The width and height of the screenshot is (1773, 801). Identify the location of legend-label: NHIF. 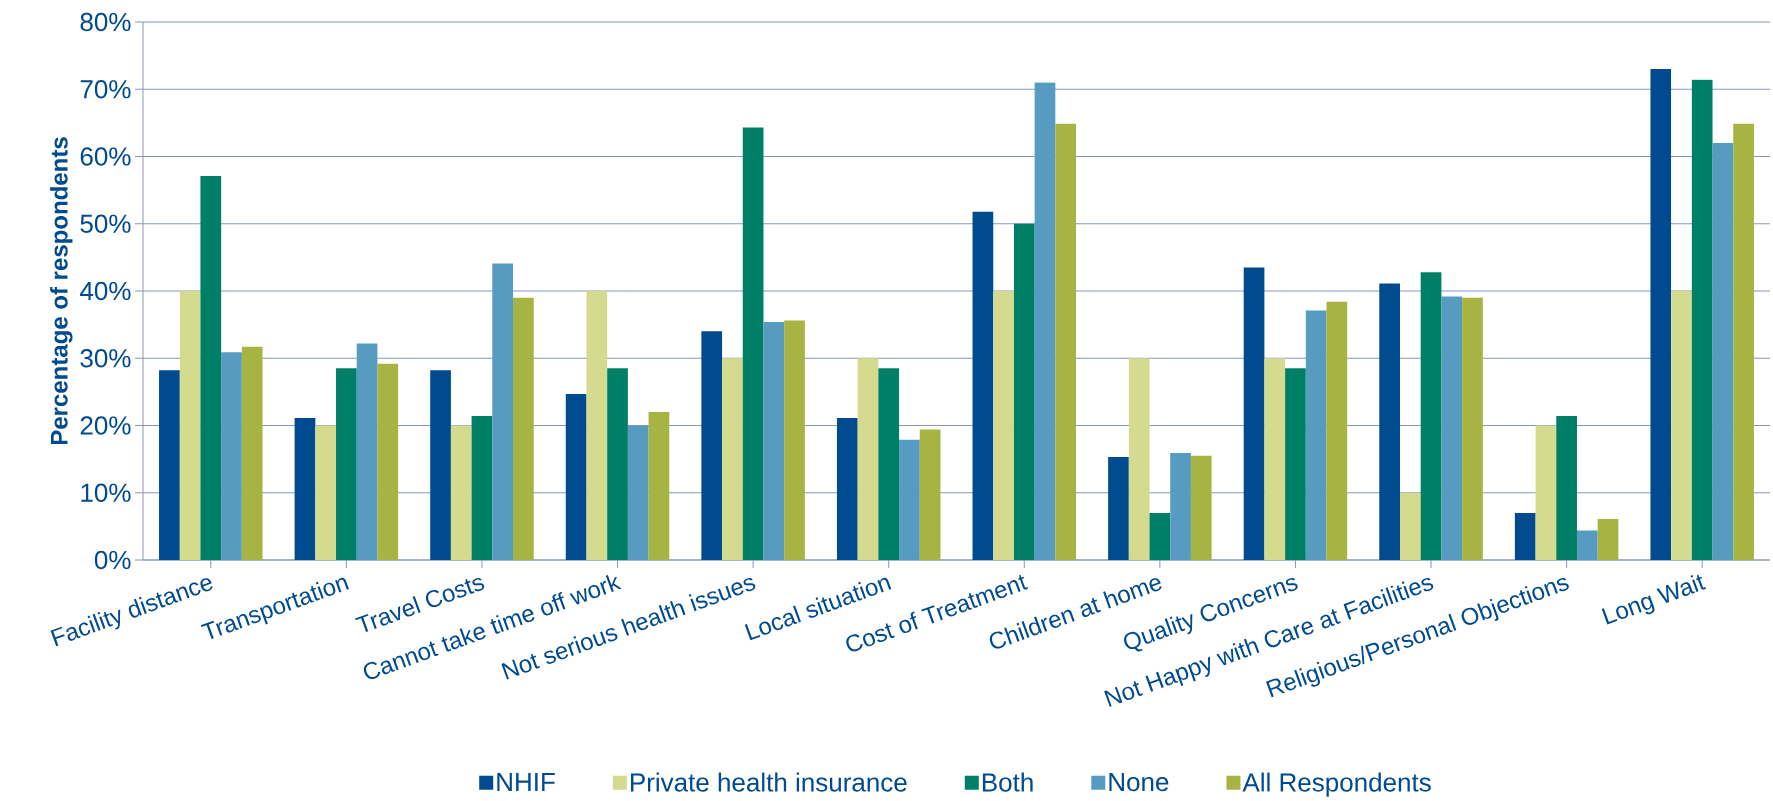
(526, 782).